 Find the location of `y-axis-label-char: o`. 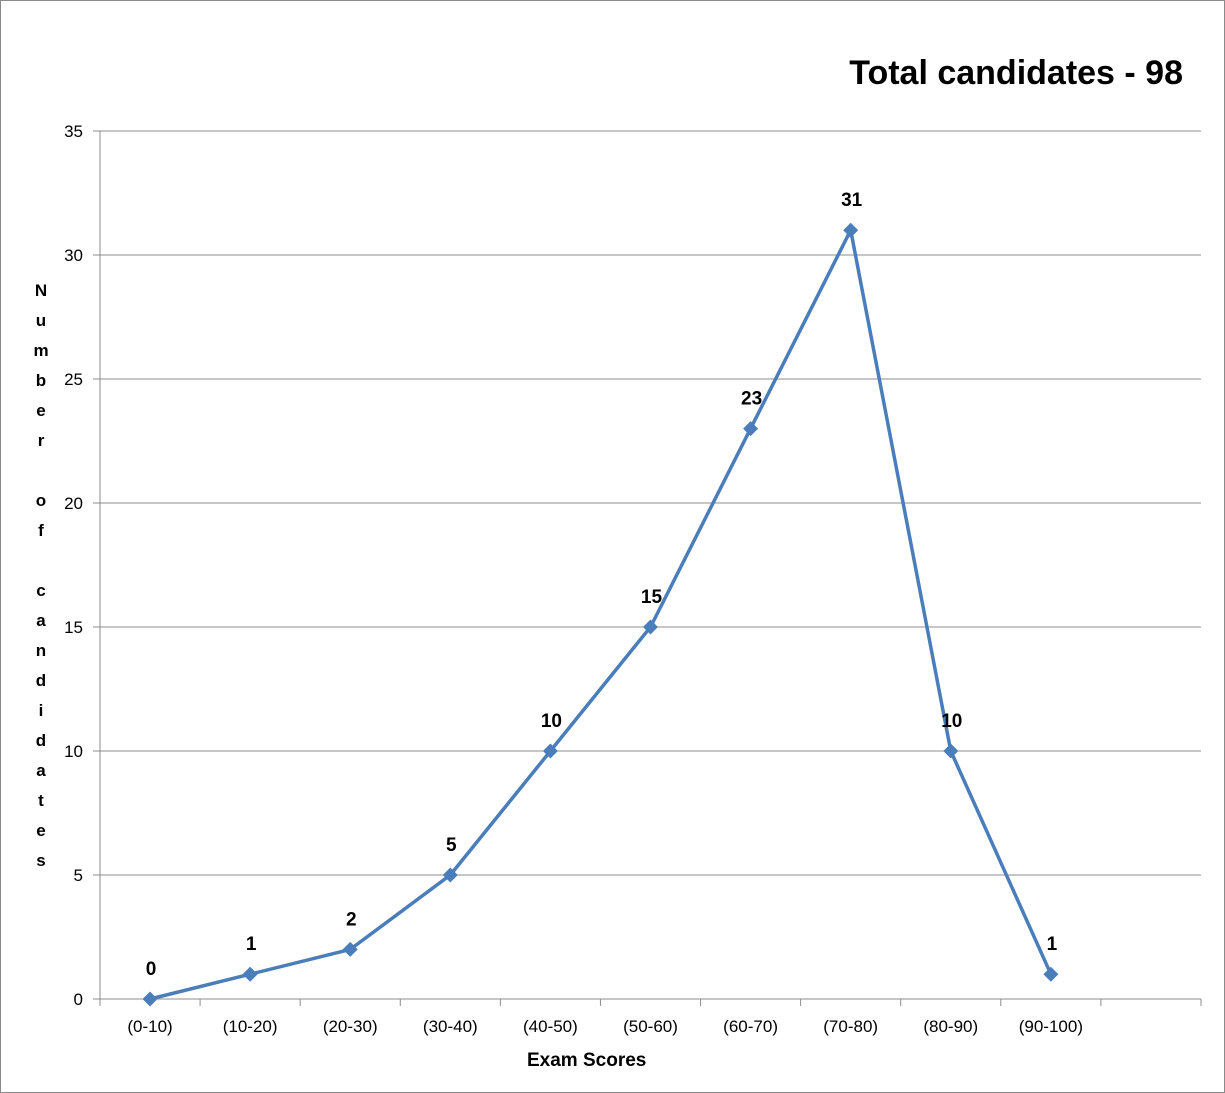

y-axis-label-char: o is located at coordinates (41, 500).